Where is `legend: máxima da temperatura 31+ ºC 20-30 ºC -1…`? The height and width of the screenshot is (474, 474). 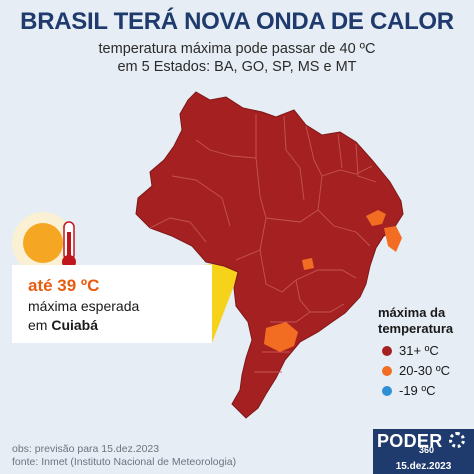
legend: máxima da temperatura 31+ ºC 20-30 ºC -1… is located at coordinates (426, 351).